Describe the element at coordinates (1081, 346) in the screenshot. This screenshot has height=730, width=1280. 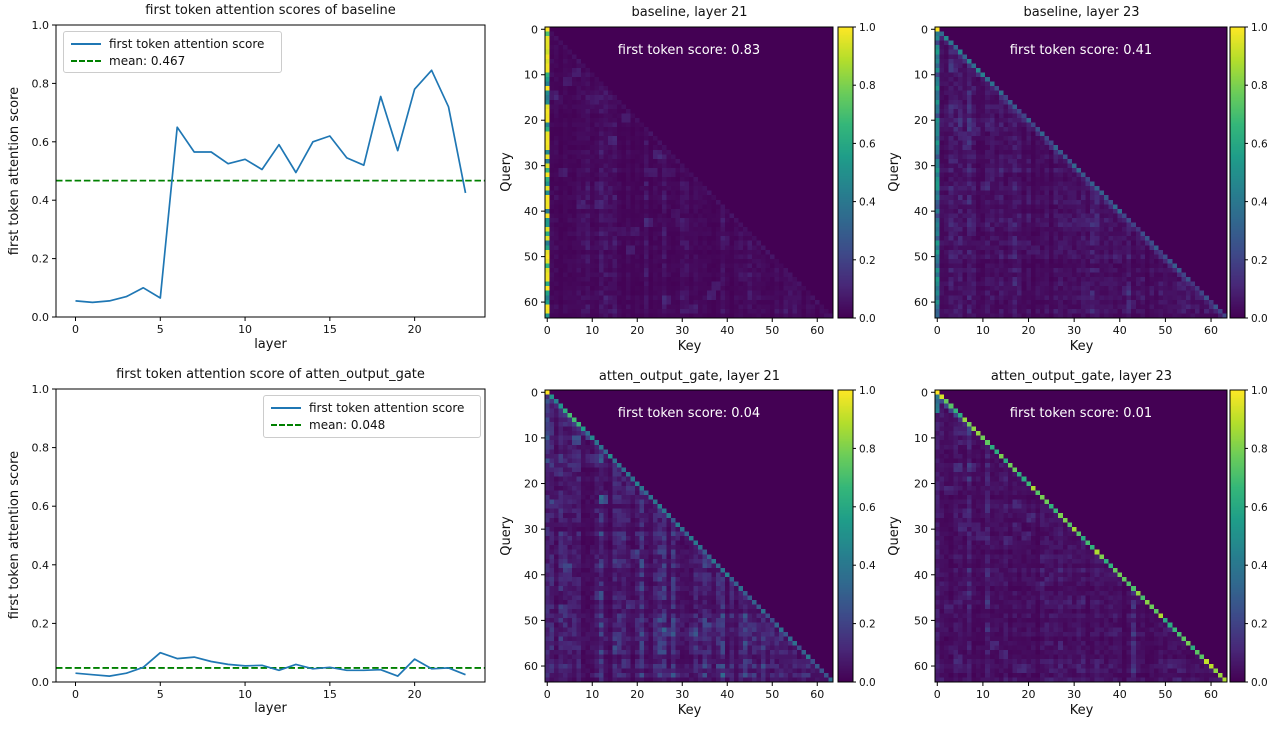
I see `x-axis-label-key: Key` at that location.